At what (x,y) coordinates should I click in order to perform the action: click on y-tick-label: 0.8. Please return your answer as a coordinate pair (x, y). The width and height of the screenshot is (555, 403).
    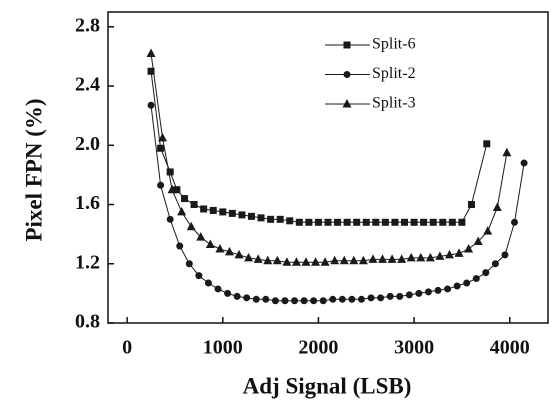
    Looking at the image, I should click on (87, 322).